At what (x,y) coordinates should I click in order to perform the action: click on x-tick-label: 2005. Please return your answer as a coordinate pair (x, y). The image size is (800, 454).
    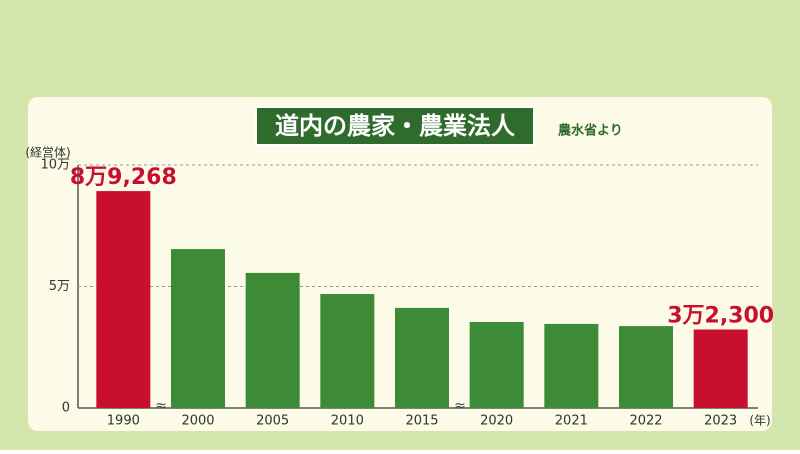
    Looking at the image, I should click on (272, 421).